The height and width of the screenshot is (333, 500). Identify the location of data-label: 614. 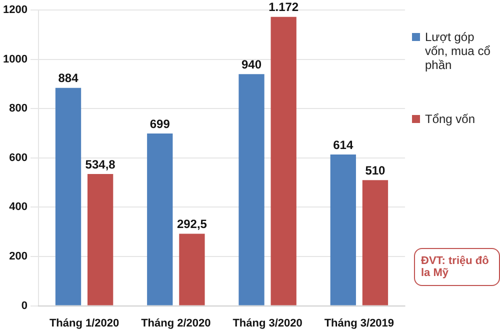
(343, 145).